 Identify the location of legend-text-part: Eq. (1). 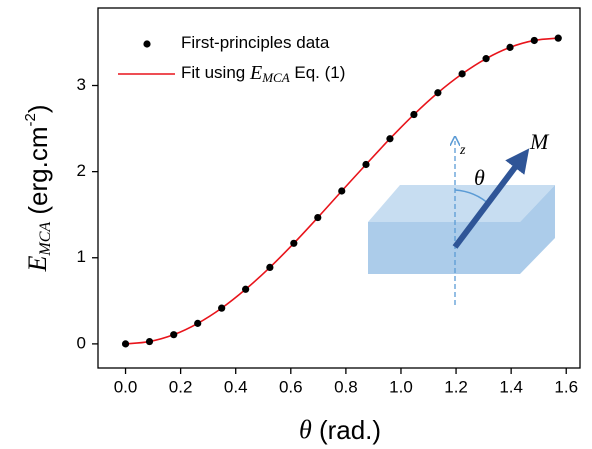
(318, 72).